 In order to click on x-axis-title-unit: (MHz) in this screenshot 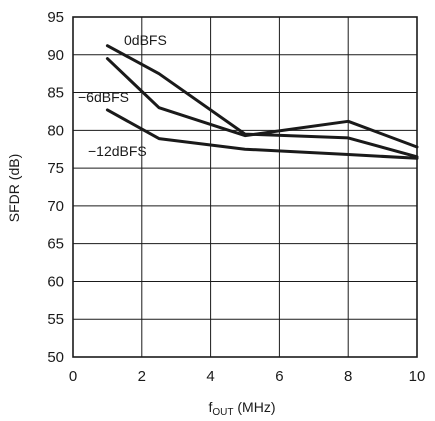, I will do `click(255, 407)`.